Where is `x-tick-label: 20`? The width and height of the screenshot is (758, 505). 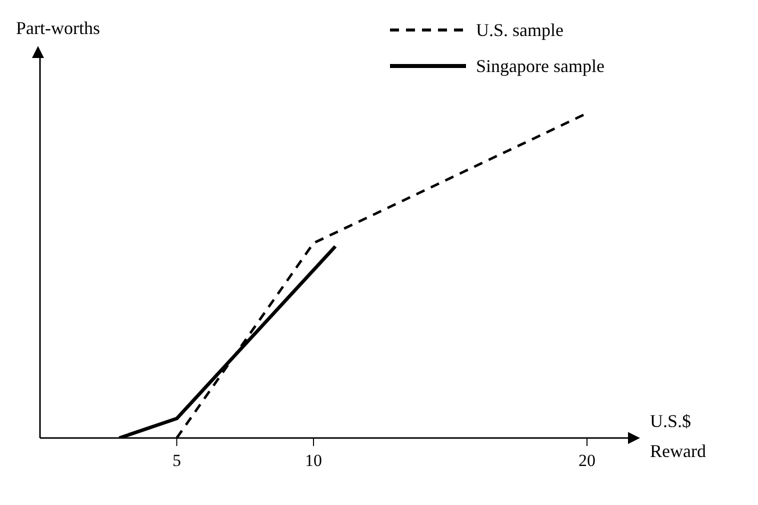
x-tick-label: 20 is located at coordinates (587, 460).